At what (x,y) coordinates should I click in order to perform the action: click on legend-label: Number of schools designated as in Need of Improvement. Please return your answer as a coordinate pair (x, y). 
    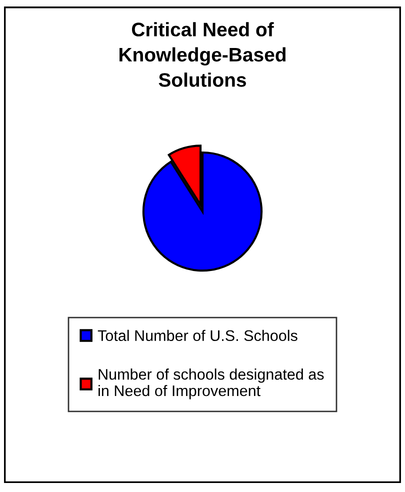
    Looking at the image, I should click on (211, 384).